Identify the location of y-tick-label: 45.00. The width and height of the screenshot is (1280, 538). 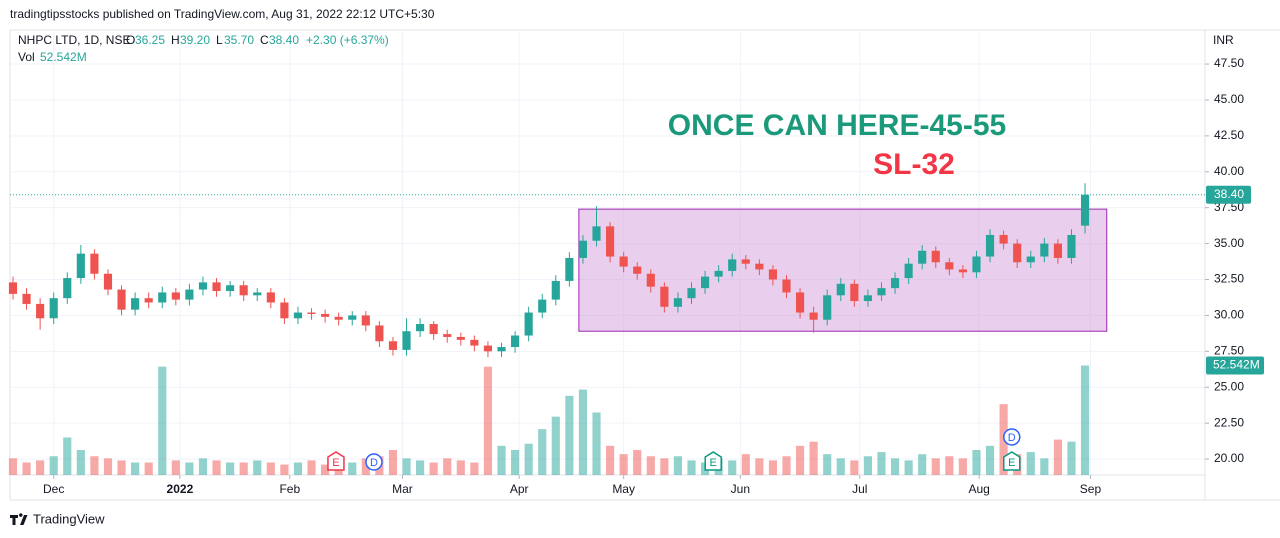
(1229, 99).